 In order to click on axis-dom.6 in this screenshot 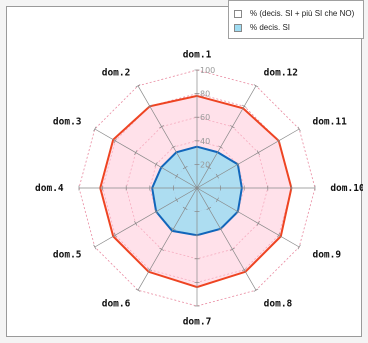, I will do `click(167, 239)`.